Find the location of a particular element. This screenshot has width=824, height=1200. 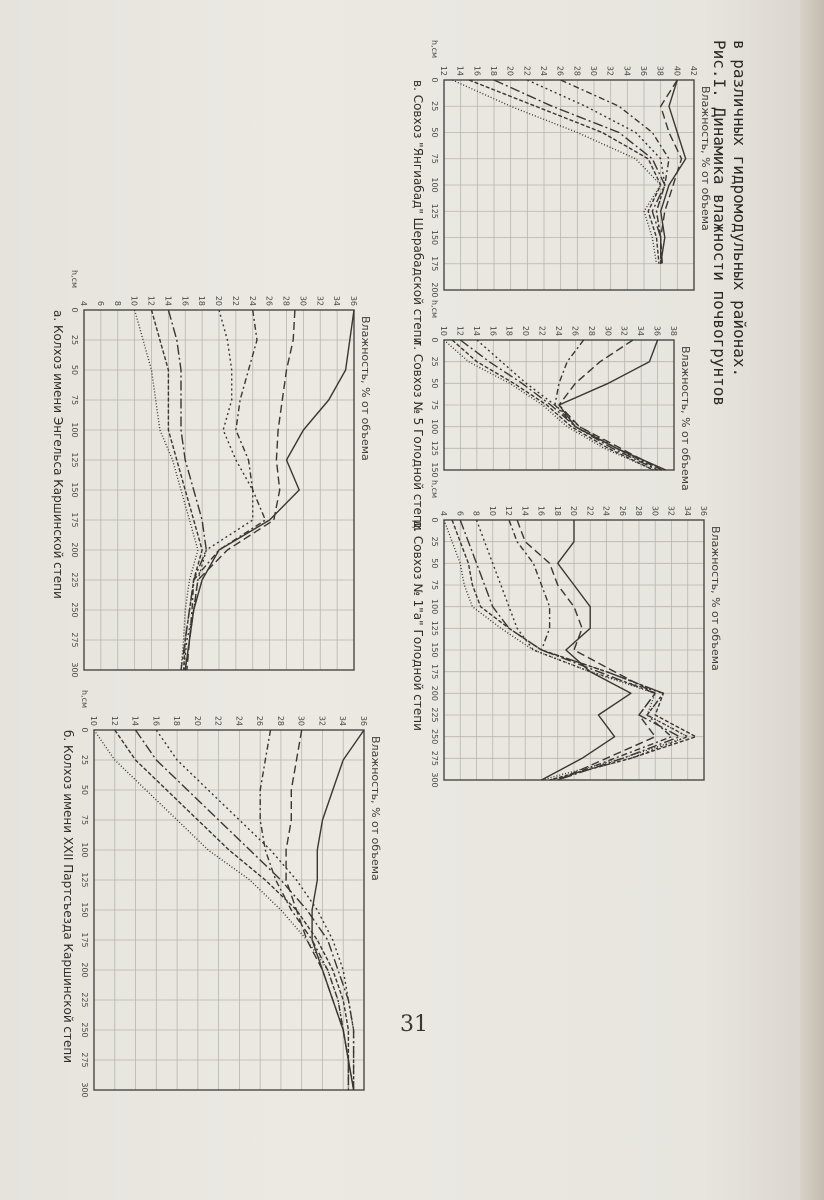

chart-b-y-tick: 14 is located at coordinates (135, 721).